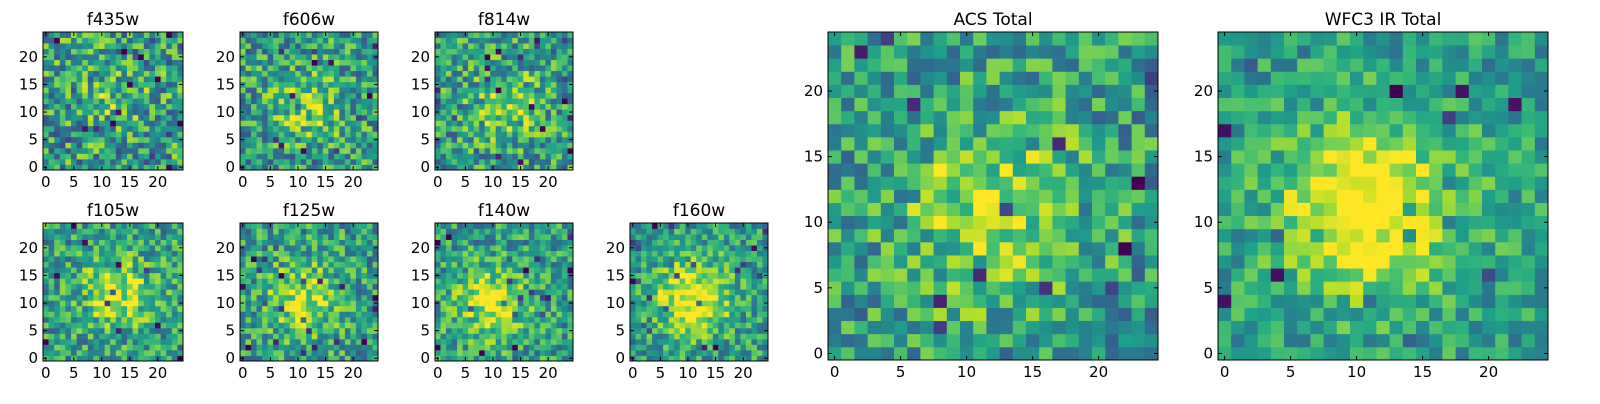  What do you see at coordinates (420, 303) in the screenshot?
I see `y-tick-label: 10` at bounding box center [420, 303].